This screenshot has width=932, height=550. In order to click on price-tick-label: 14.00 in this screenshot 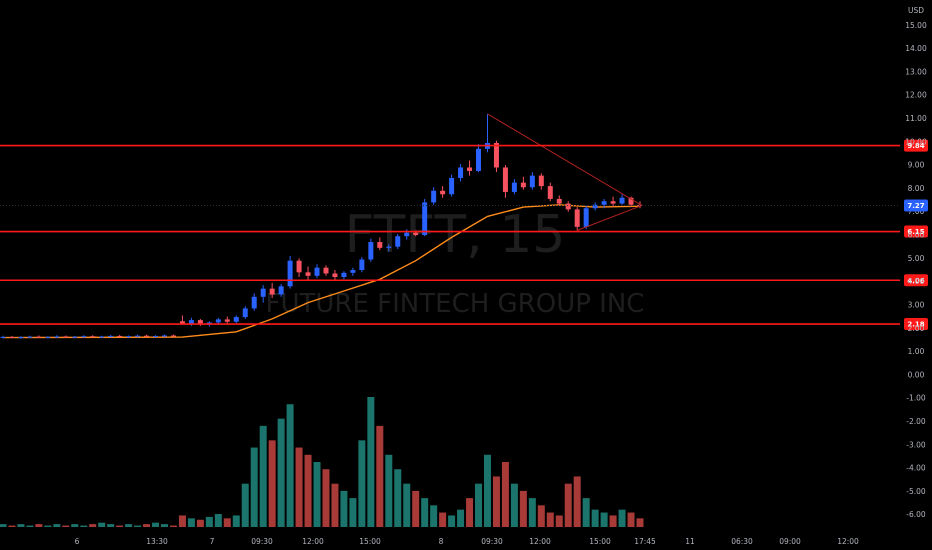, I will do `click(916, 48)`.